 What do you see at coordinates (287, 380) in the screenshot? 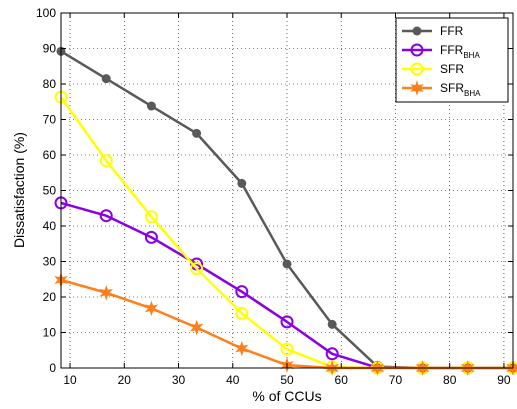
I see `x-tick-label: 50` at bounding box center [287, 380].